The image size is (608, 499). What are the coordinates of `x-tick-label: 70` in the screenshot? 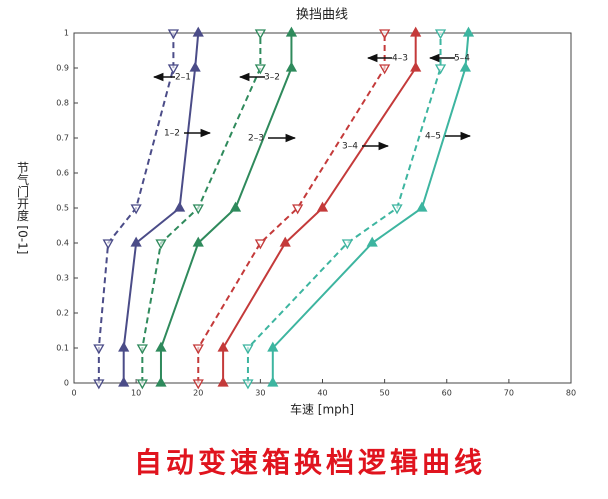 It's located at (509, 393).